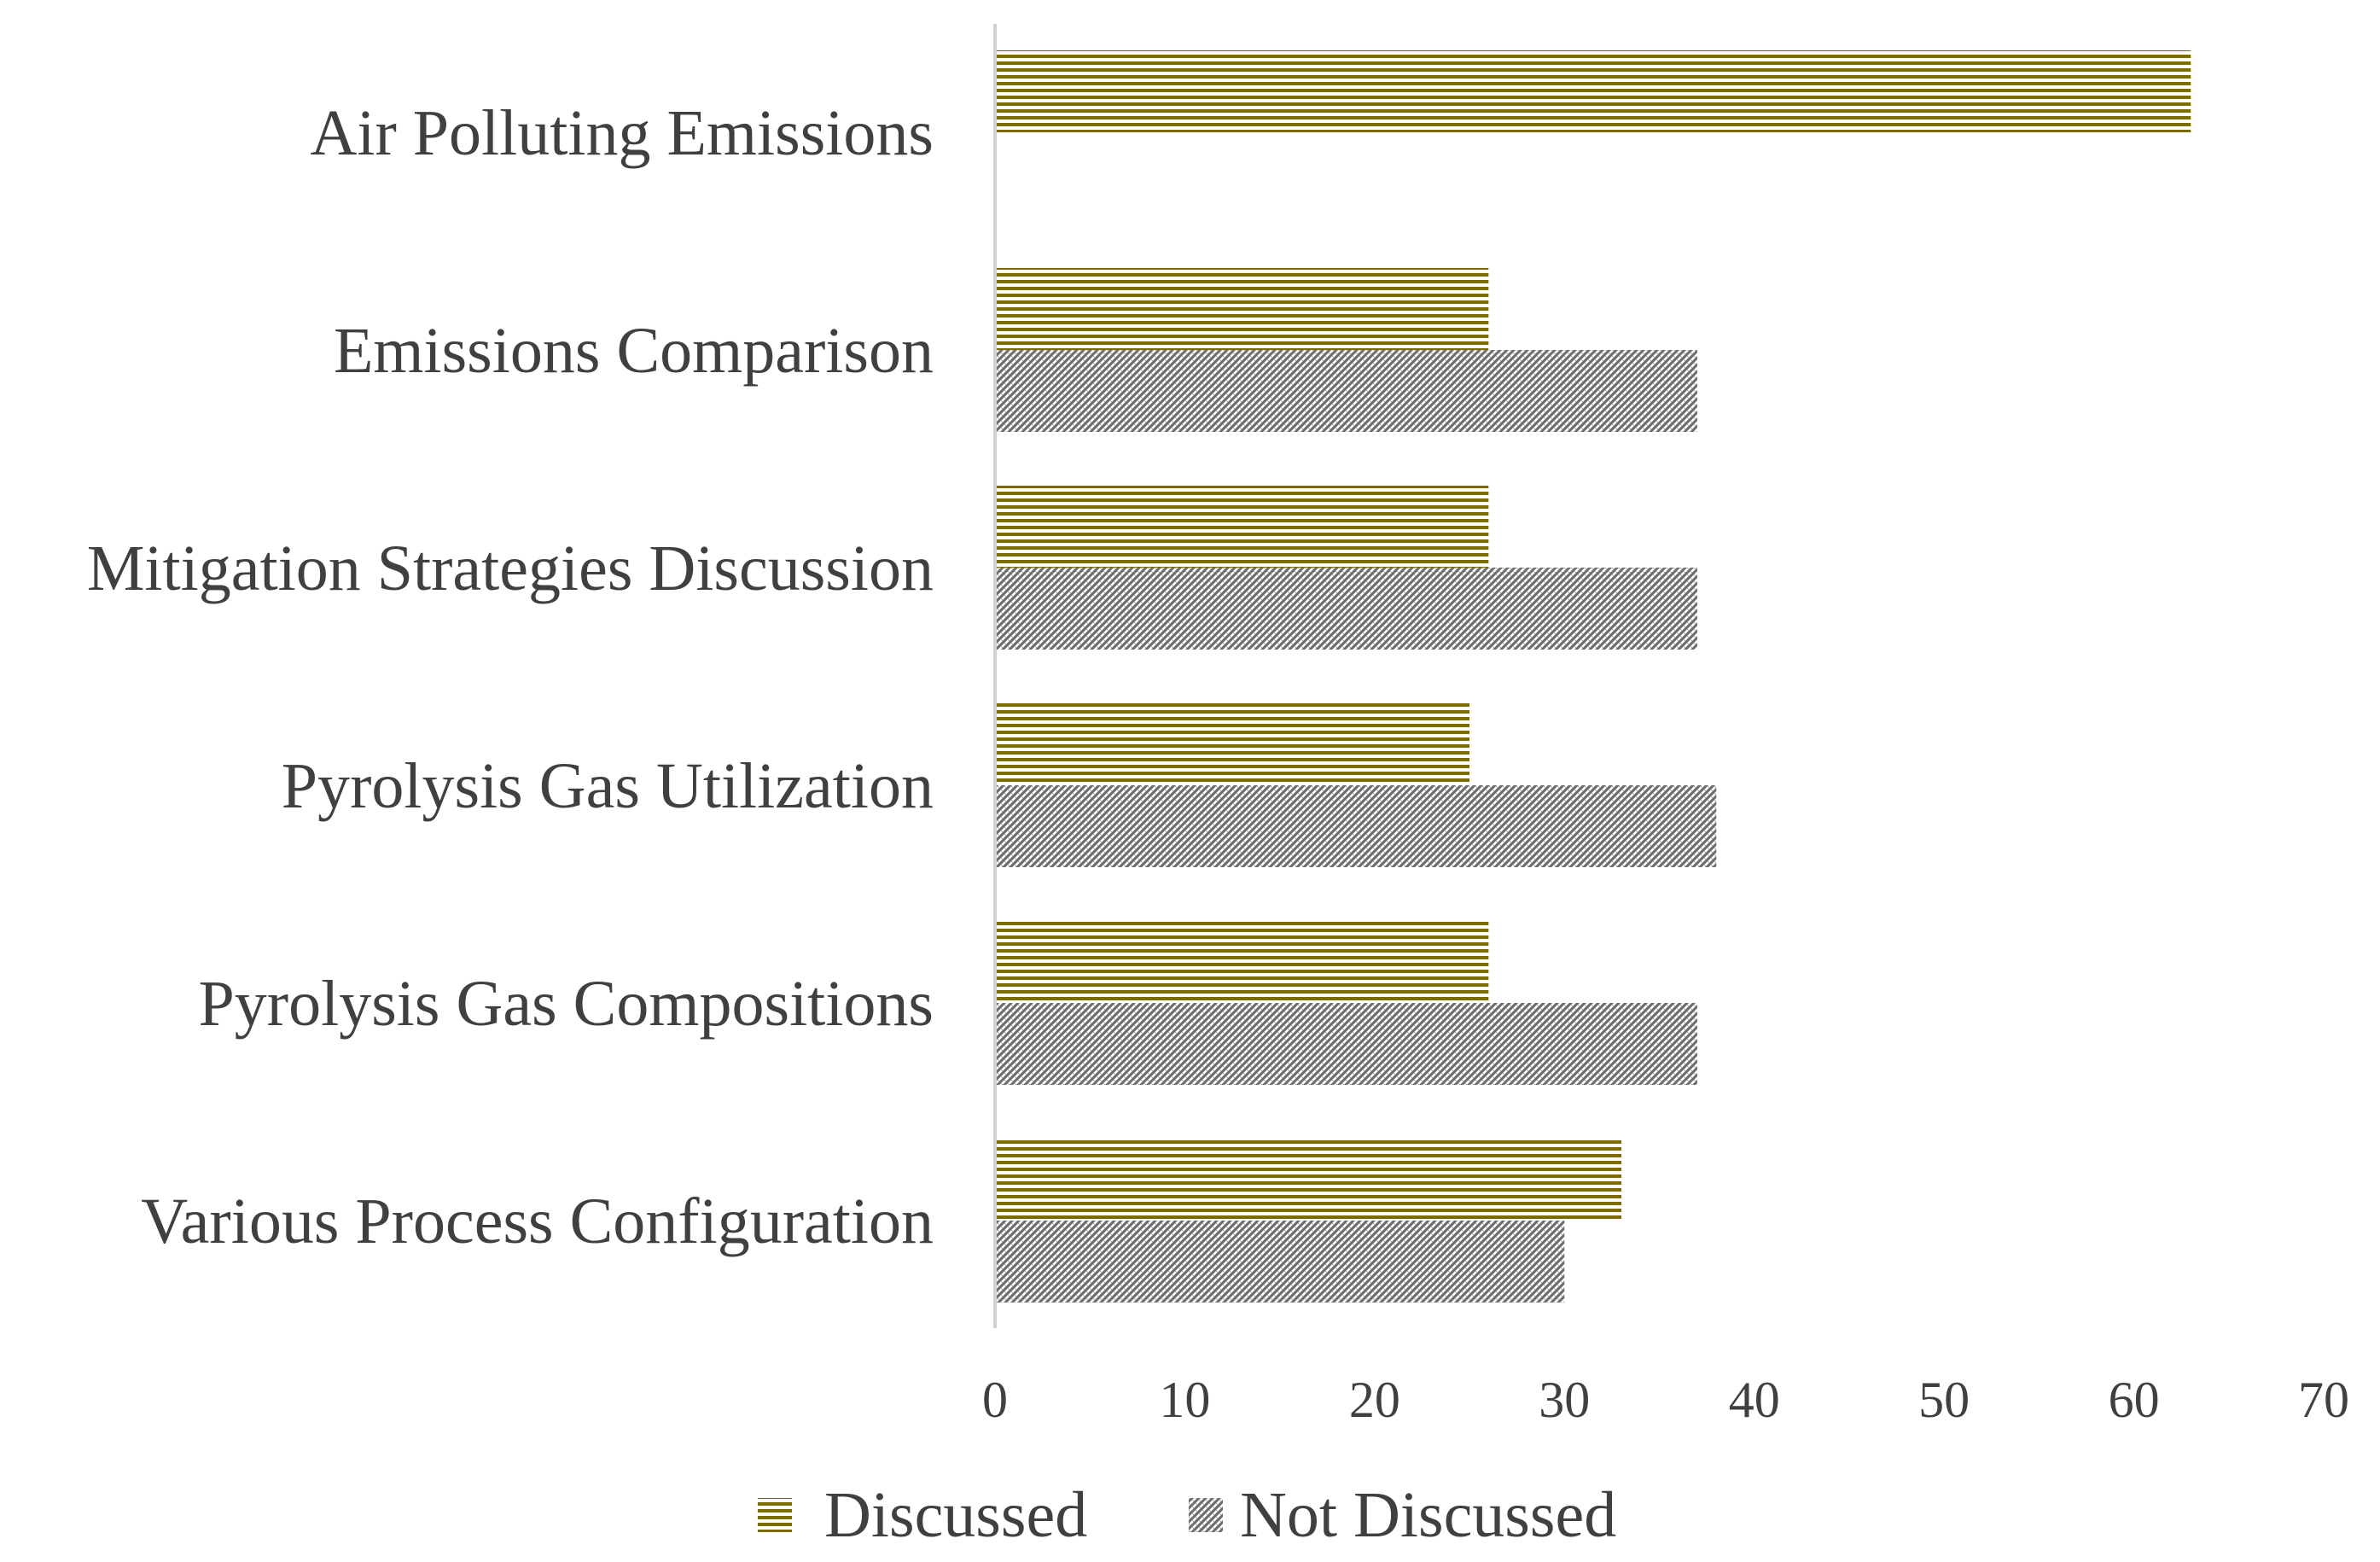 This screenshot has width=2380, height=1562. I want to click on bar-not-discussed-various-process-configuration, so click(1280, 1262).